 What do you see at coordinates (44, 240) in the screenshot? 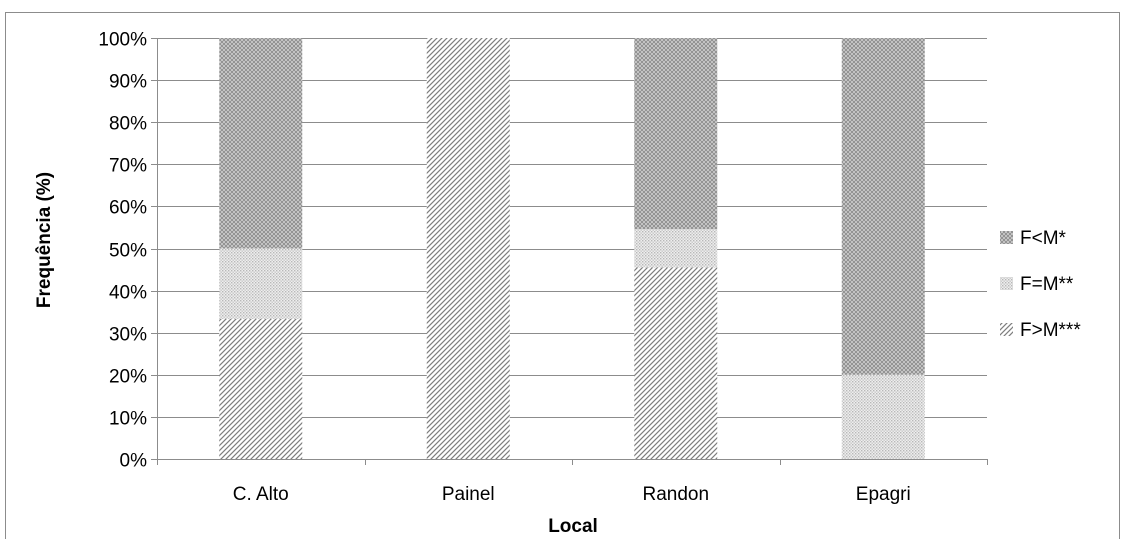
I see `y-axis-title: Frequência (%)` at bounding box center [44, 240].